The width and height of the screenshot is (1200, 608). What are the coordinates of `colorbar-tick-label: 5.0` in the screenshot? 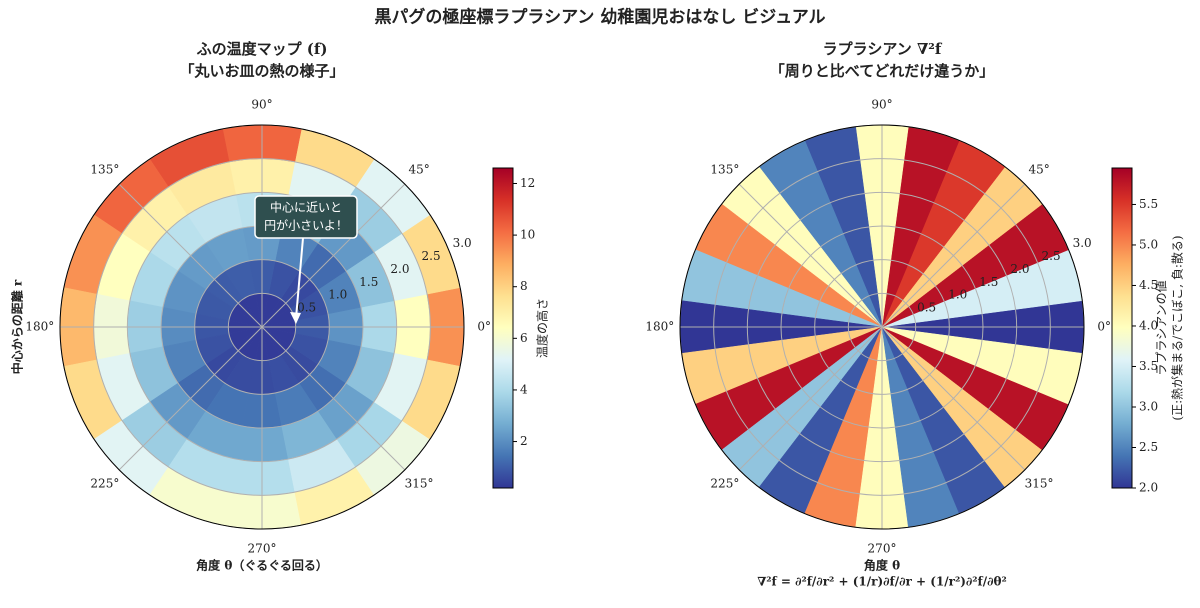 It's located at (1148, 244).